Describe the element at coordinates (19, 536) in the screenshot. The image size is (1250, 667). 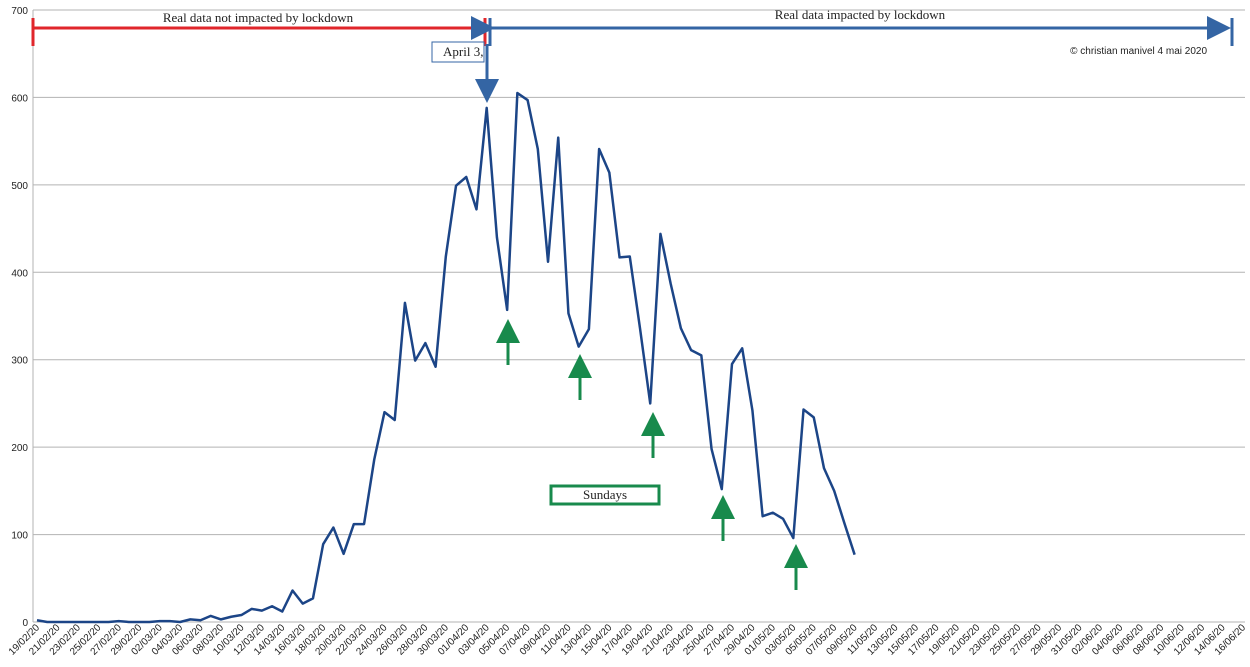
I see `y-tick-label: 100` at that location.